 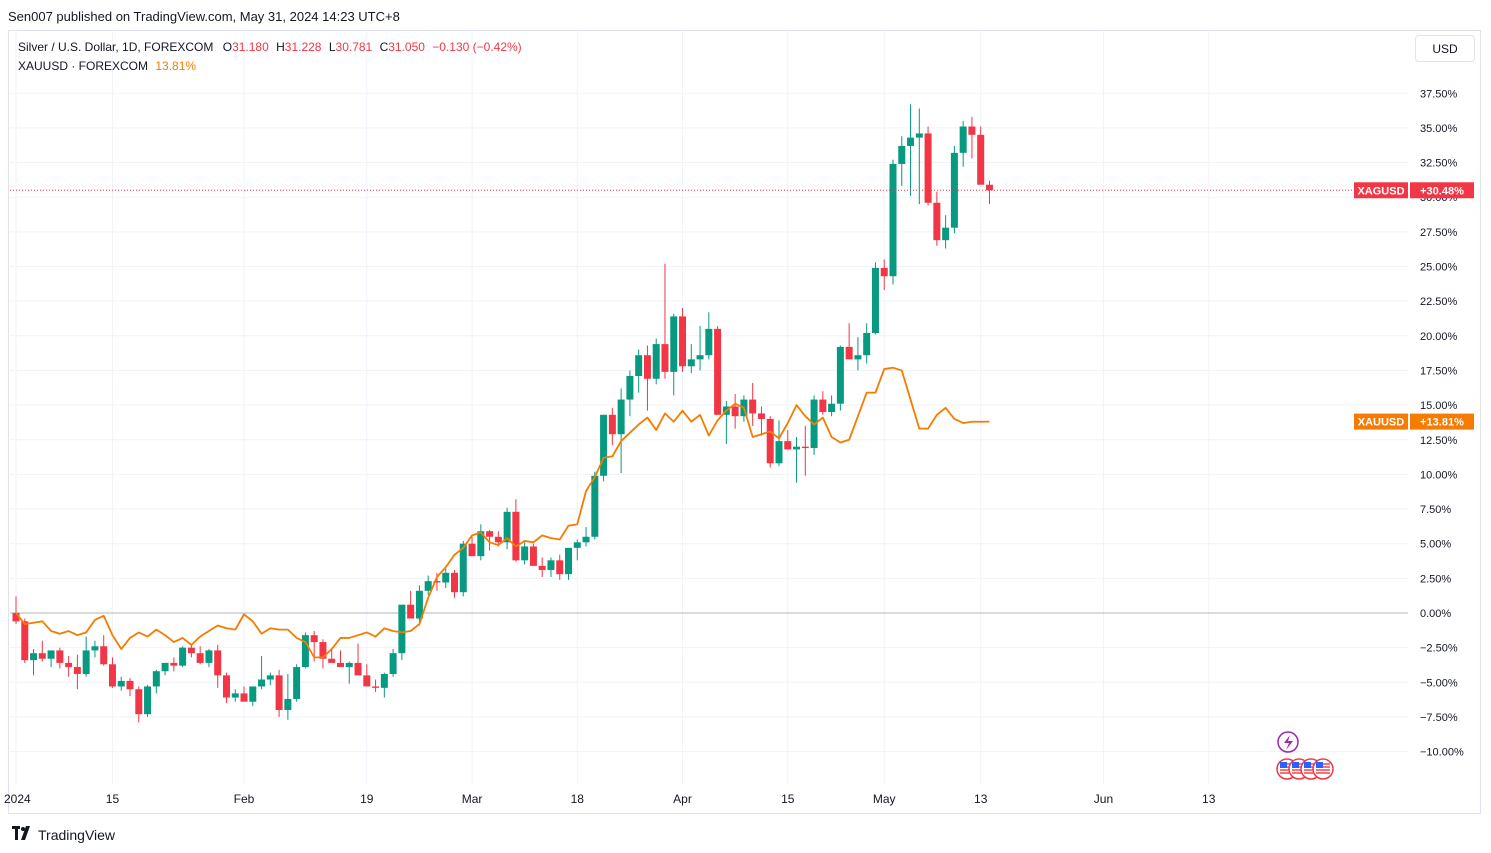 What do you see at coordinates (280, 47) in the screenshot?
I see `high-label: H` at bounding box center [280, 47].